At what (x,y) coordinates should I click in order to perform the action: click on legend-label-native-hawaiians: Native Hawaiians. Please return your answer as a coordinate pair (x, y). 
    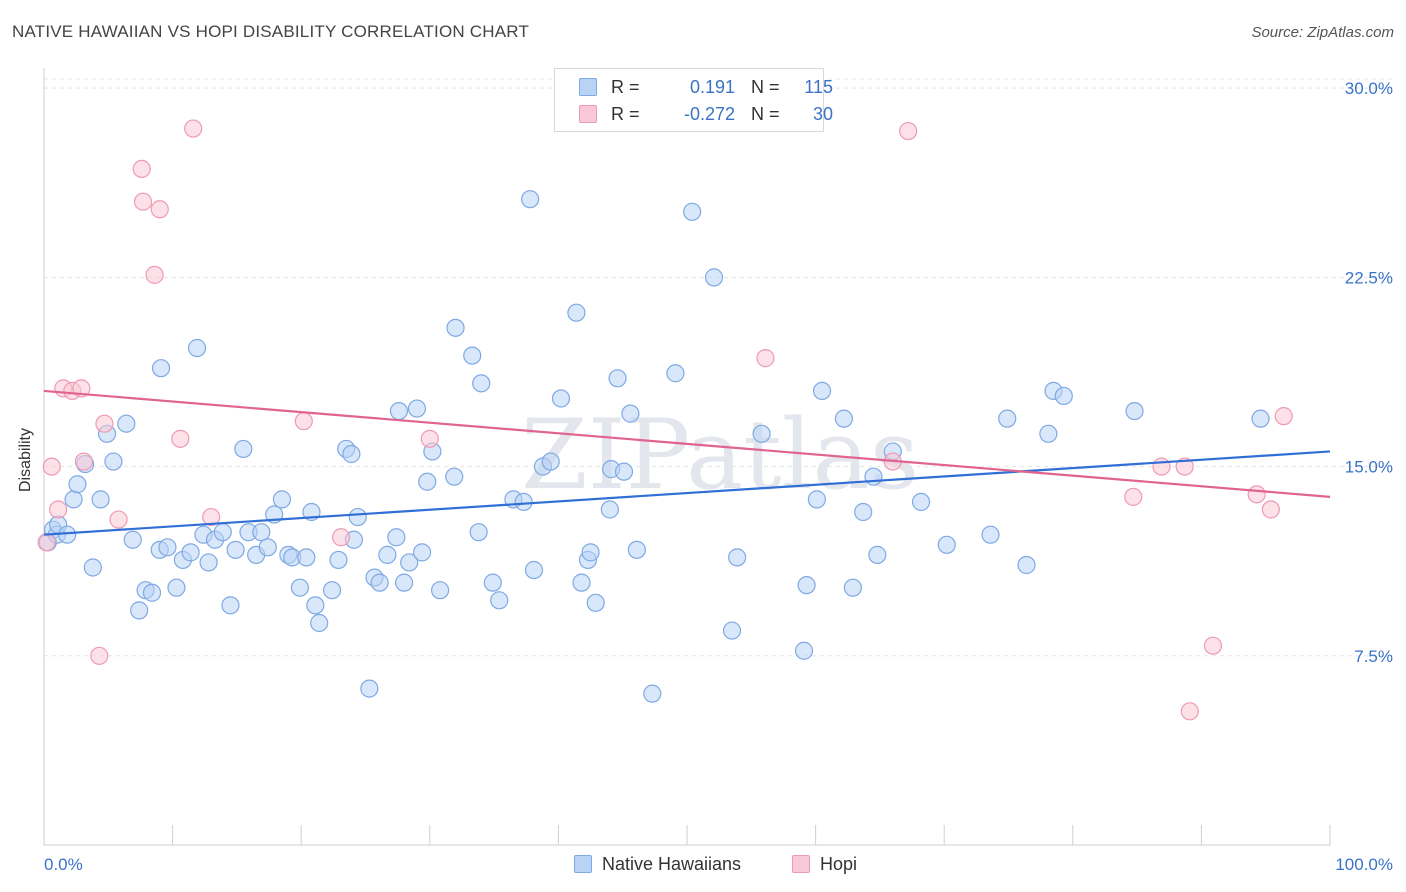
    Looking at the image, I should click on (672, 863).